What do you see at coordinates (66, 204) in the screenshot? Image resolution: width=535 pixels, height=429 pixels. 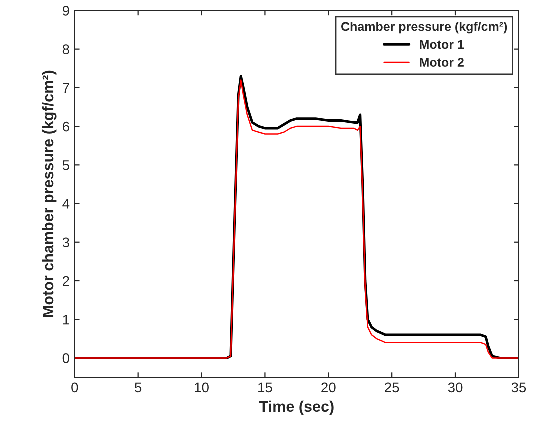 I see `y-tick-label: 4` at bounding box center [66, 204].